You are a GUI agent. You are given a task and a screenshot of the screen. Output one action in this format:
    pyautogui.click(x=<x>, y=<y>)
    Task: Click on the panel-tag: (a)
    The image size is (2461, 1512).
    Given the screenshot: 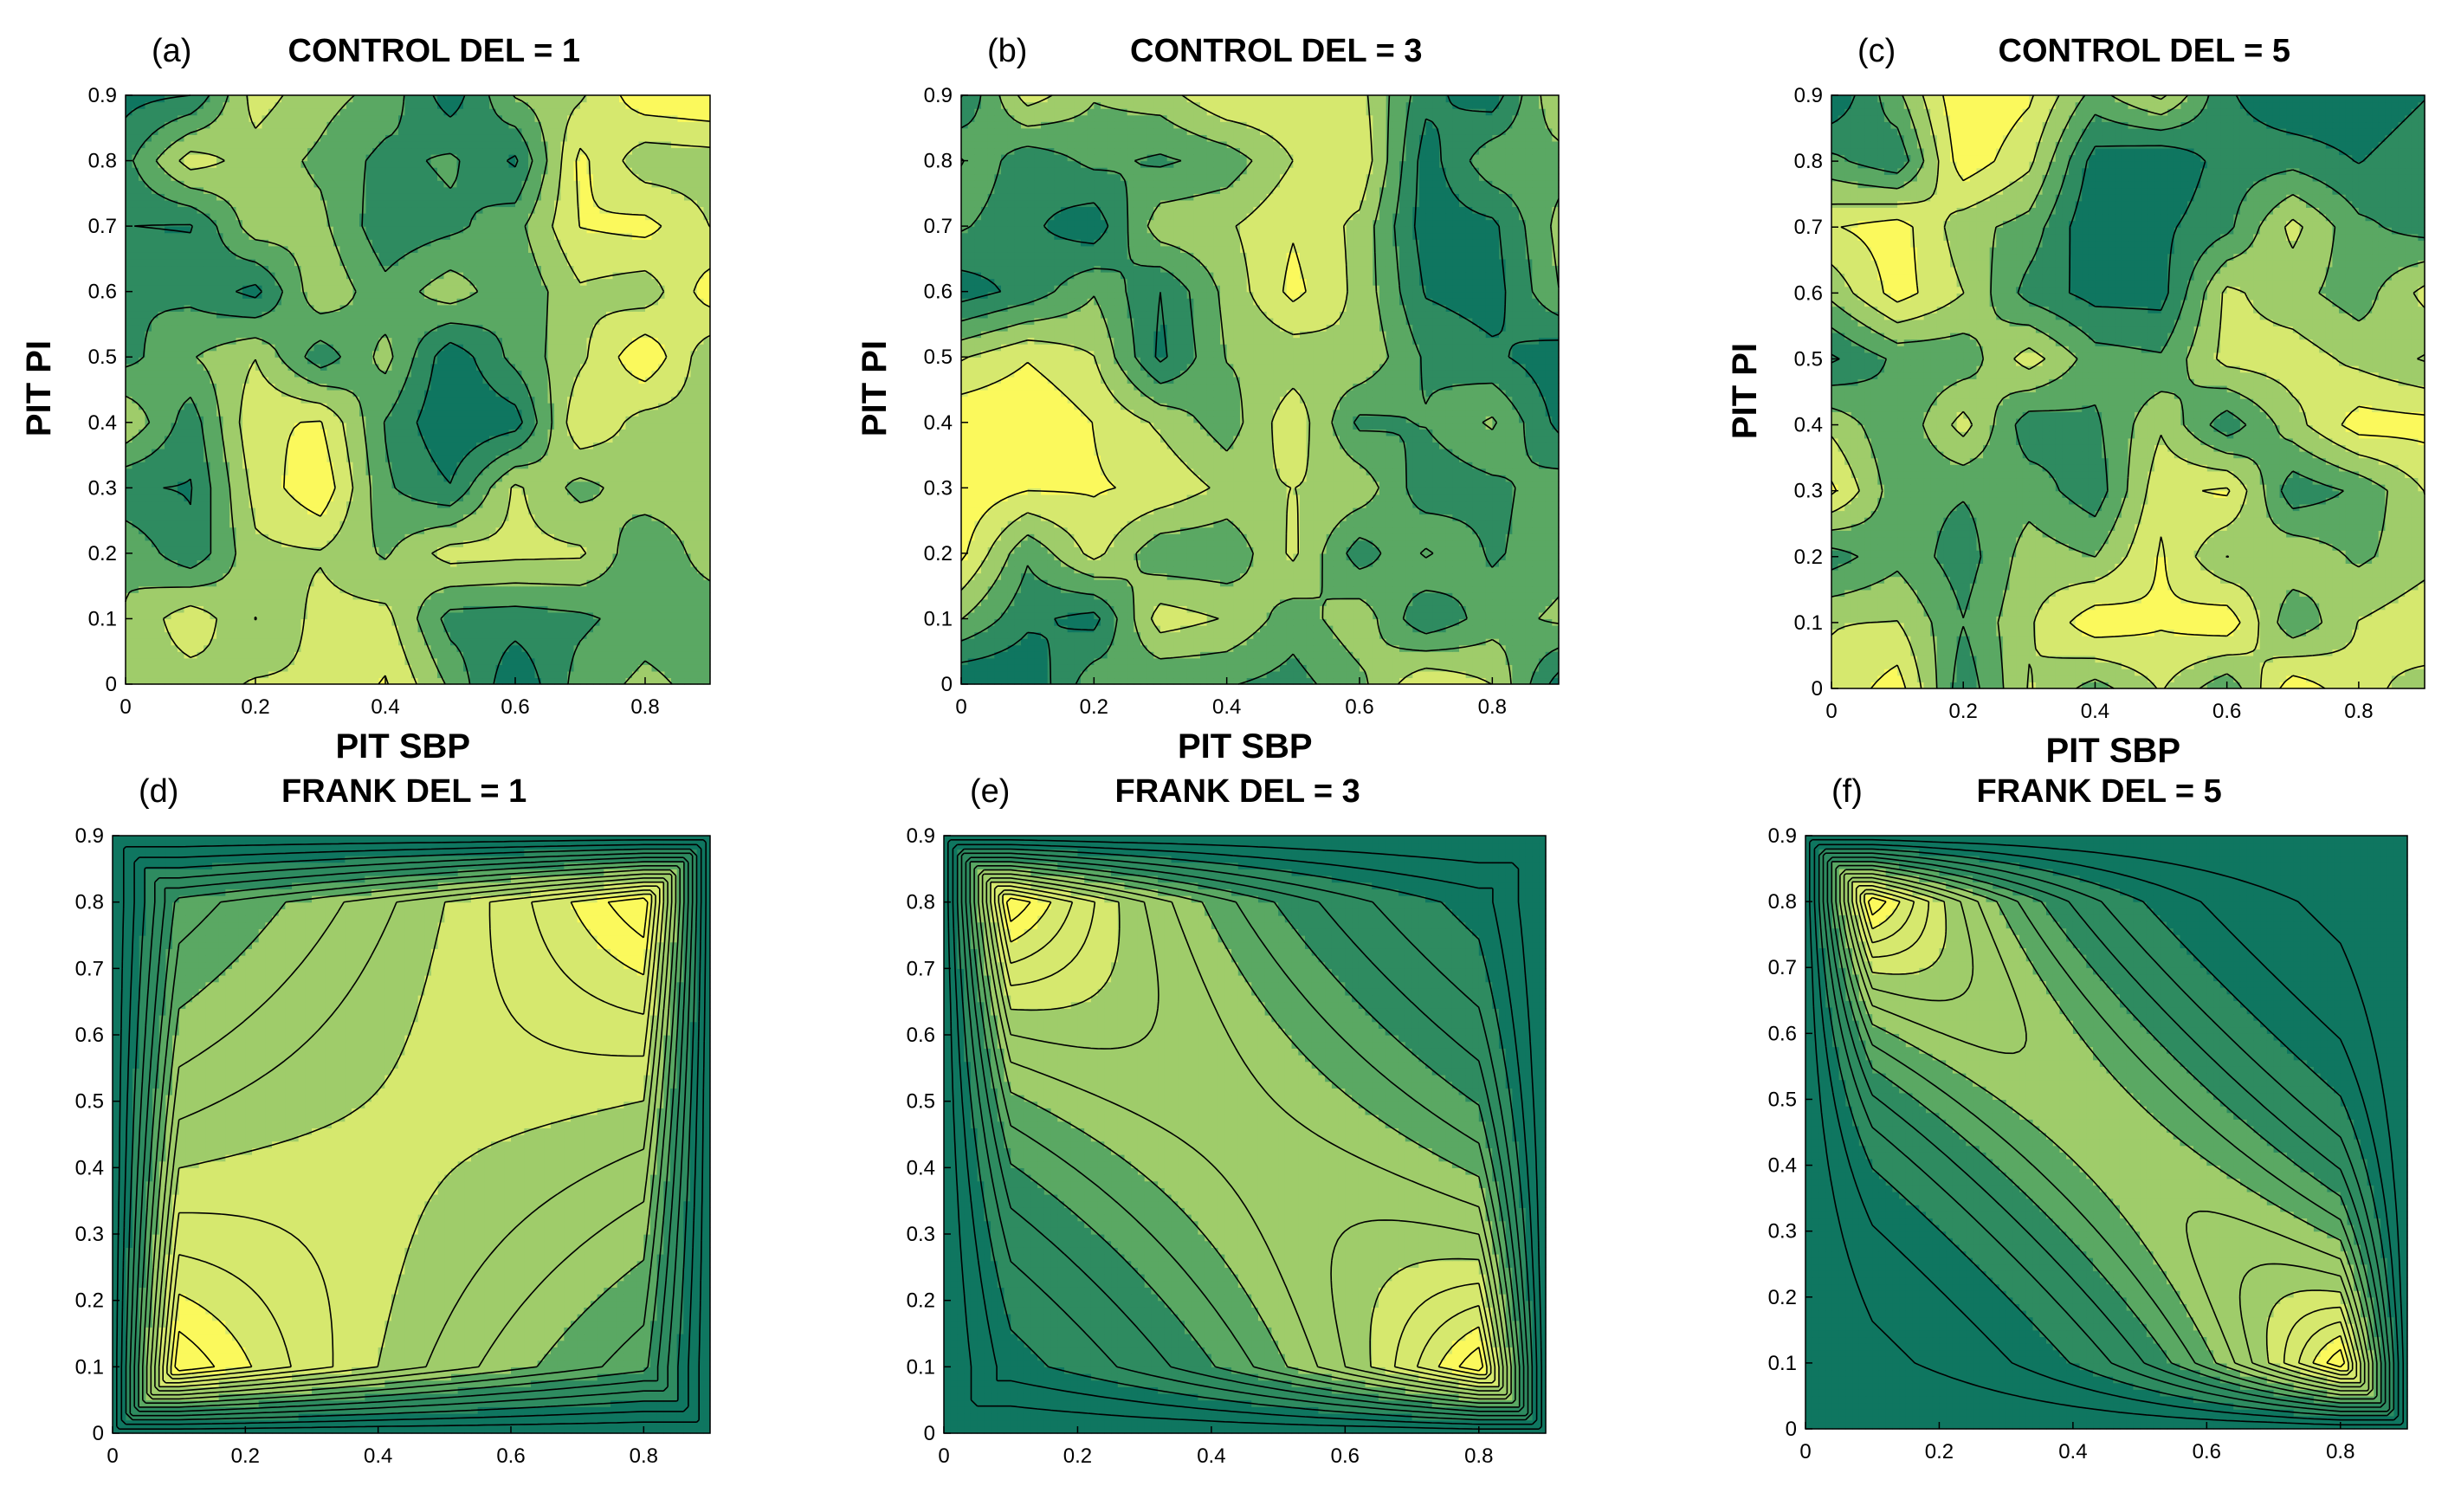 What is the action you would take?
    pyautogui.click(x=171, y=51)
    